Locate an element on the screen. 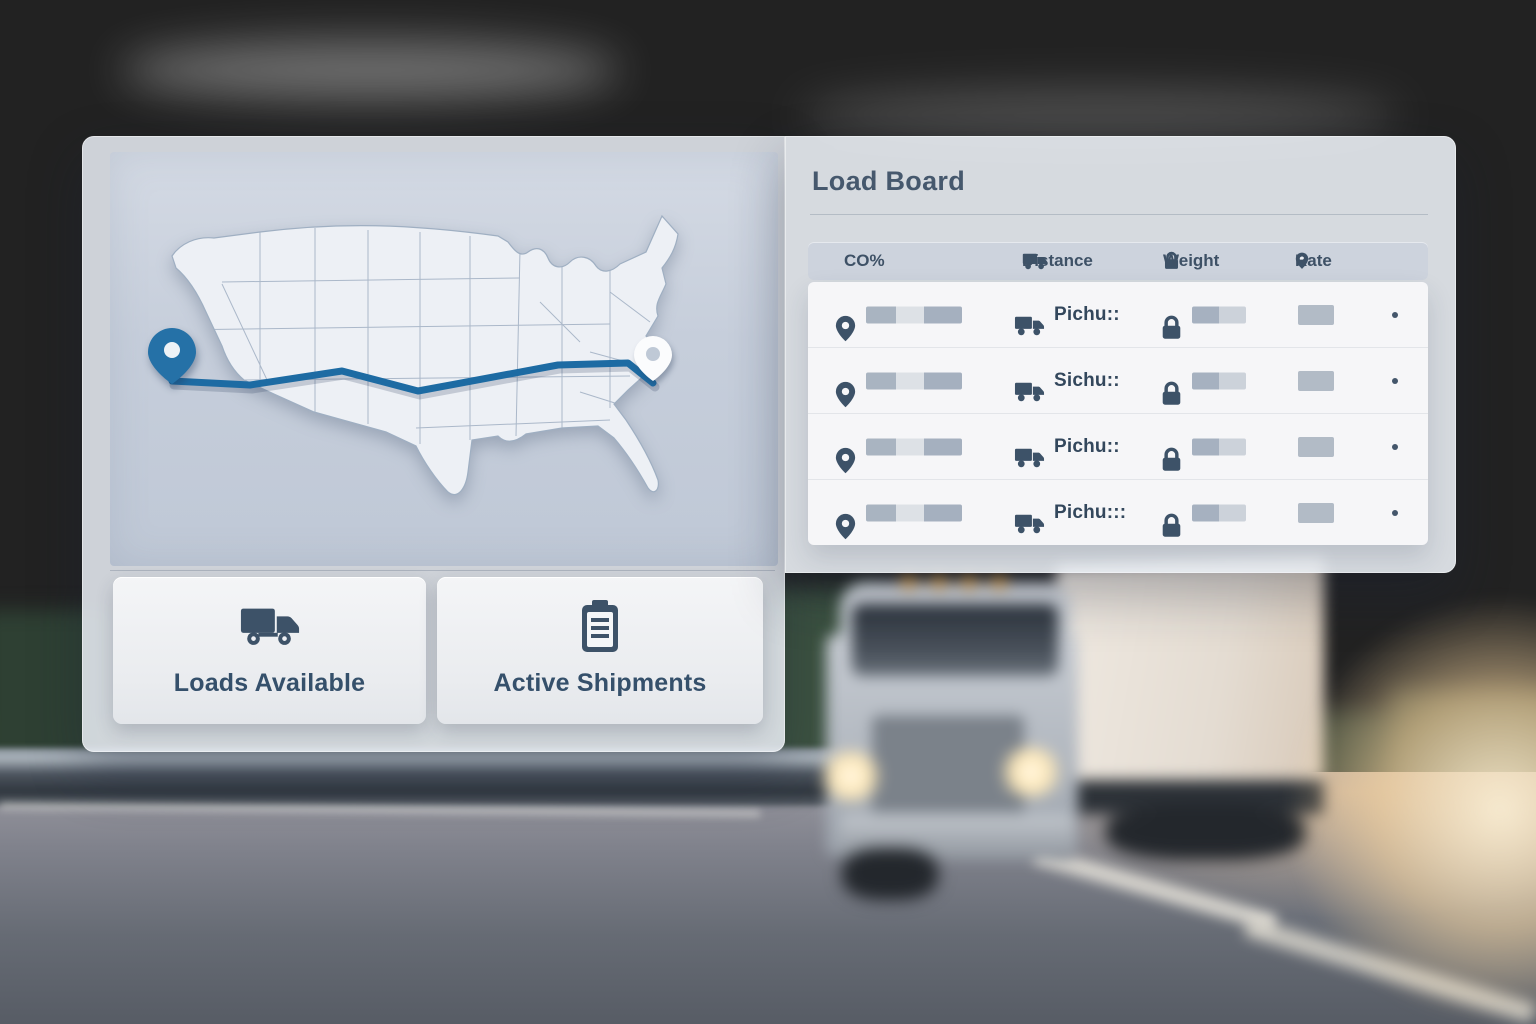 The image size is (1536, 1024). load-row: Pichu::: $8 is located at coordinates (1118, 512).